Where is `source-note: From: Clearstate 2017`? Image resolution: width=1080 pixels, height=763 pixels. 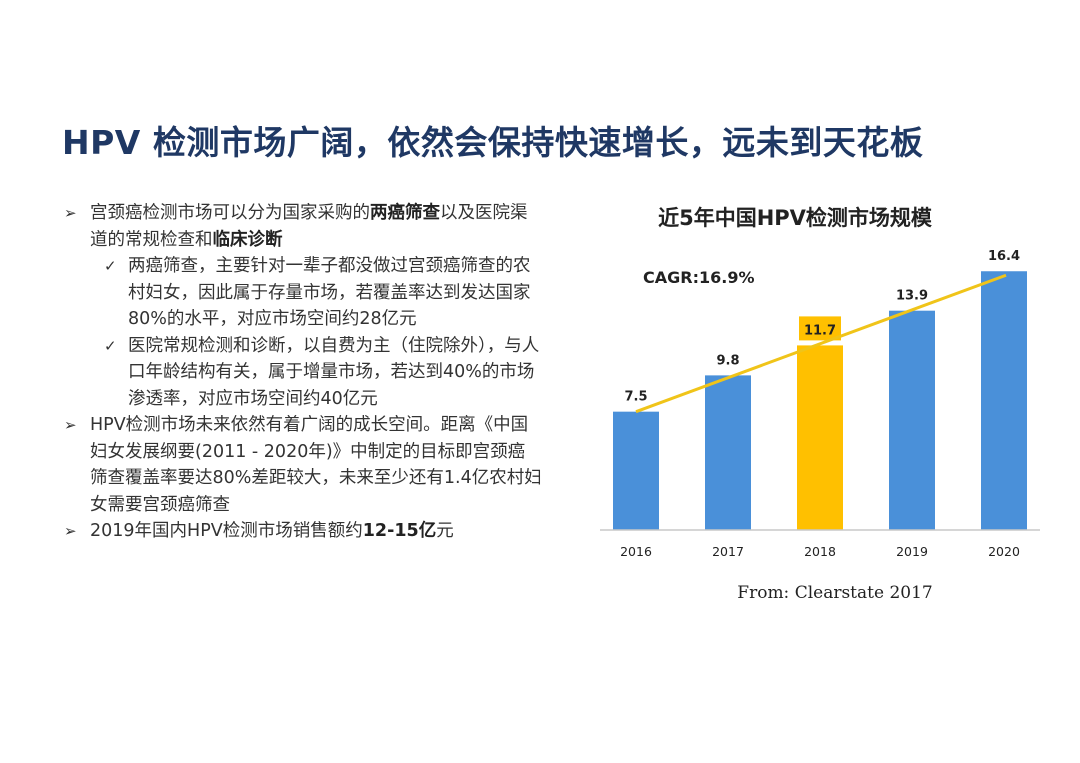
source-note: From: Clearstate 2017 is located at coordinates (835, 593).